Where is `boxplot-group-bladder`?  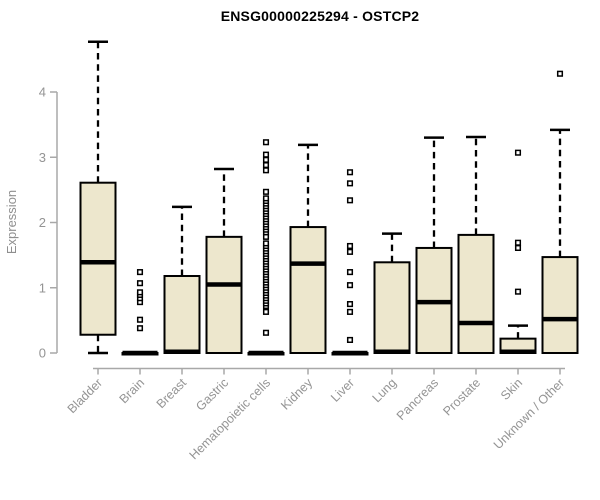
boxplot-group-bladder is located at coordinates (98, 197).